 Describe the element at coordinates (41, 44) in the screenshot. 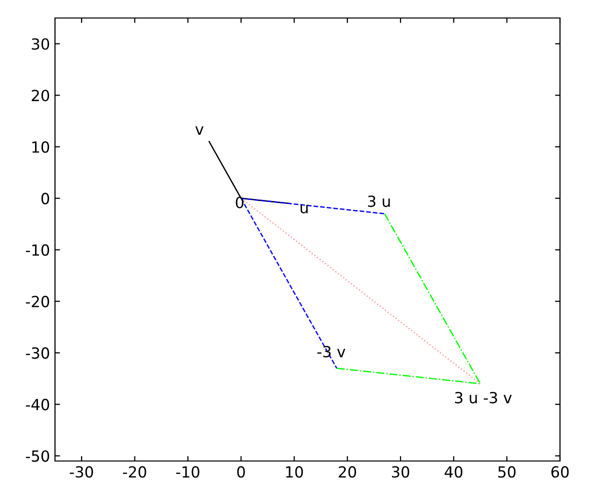

I see `y-tick-label: 30` at that location.